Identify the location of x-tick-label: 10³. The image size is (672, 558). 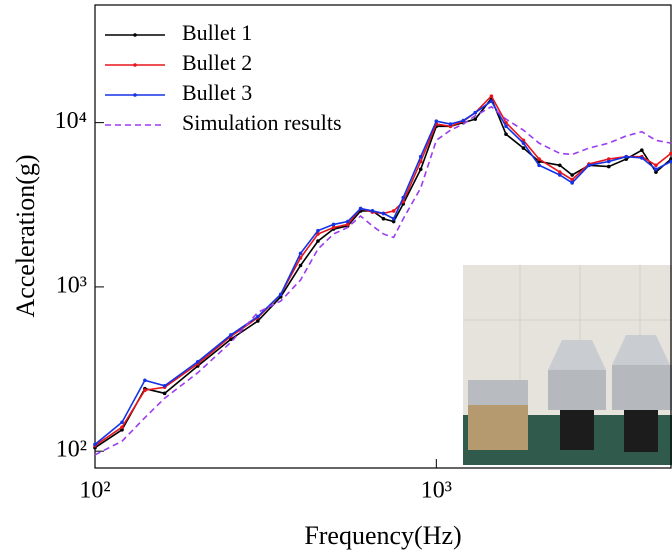
(436, 491).